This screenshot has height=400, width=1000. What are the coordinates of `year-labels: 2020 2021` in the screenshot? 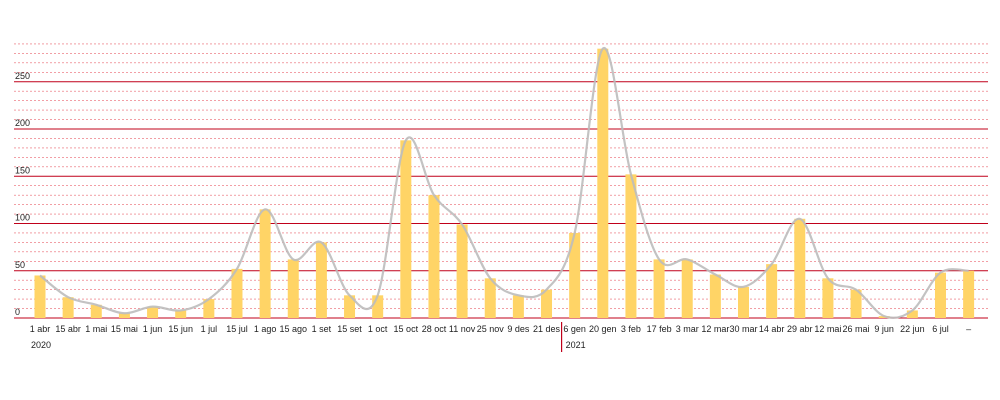 It's located at (308, 337).